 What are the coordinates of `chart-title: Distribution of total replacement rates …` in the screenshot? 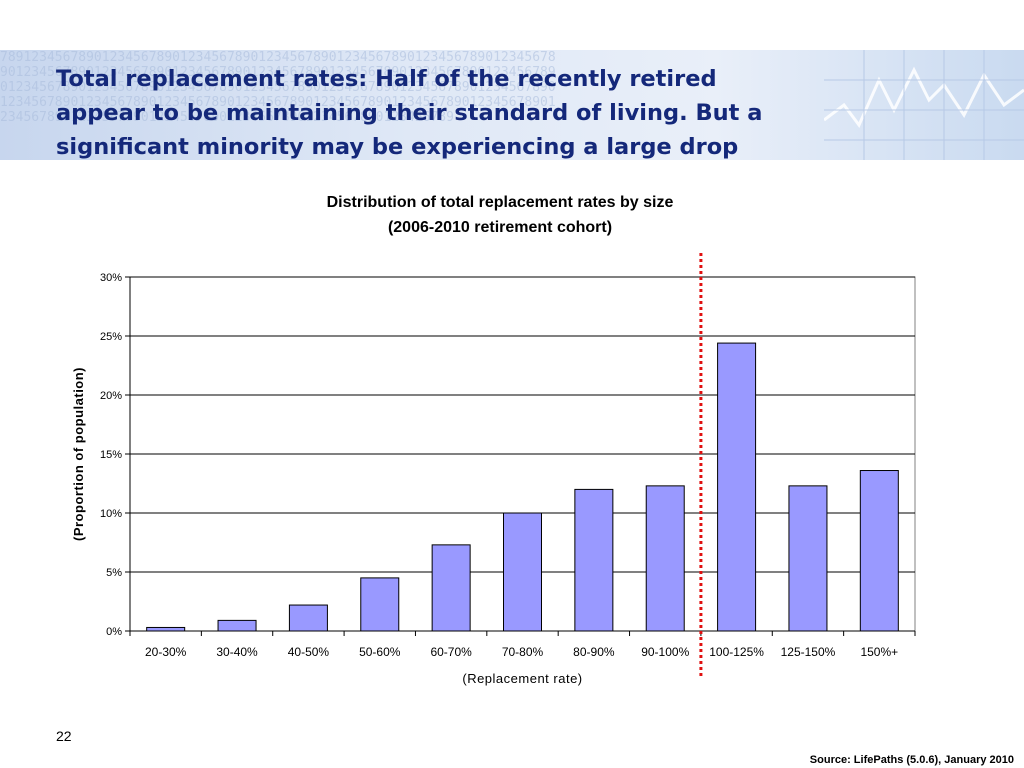 It's located at (500, 202).